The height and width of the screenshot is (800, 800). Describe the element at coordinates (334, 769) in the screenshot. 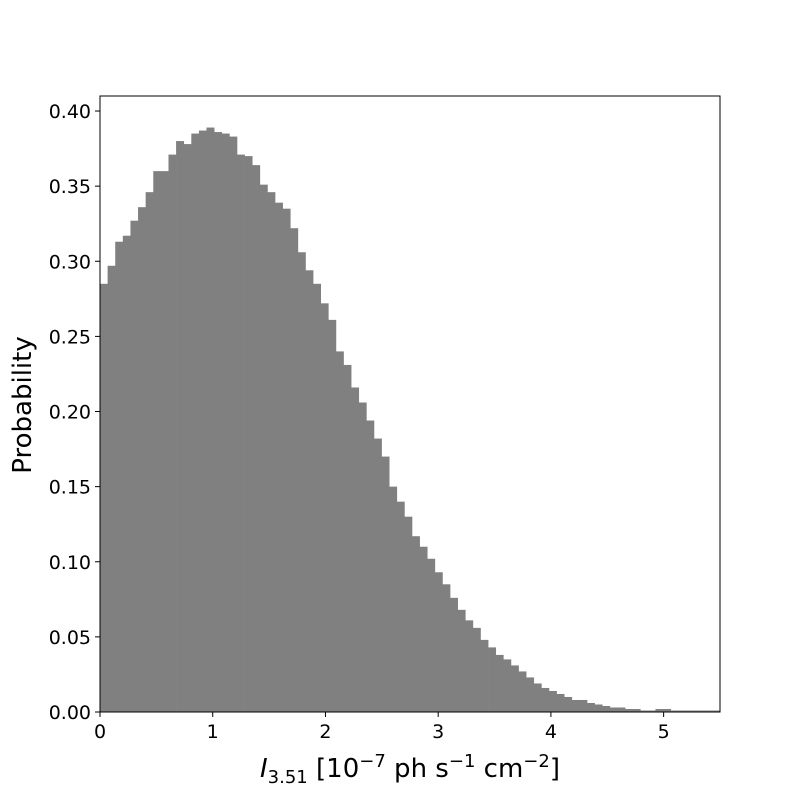

I see `x-axis-label-unit-open: [10` at that location.